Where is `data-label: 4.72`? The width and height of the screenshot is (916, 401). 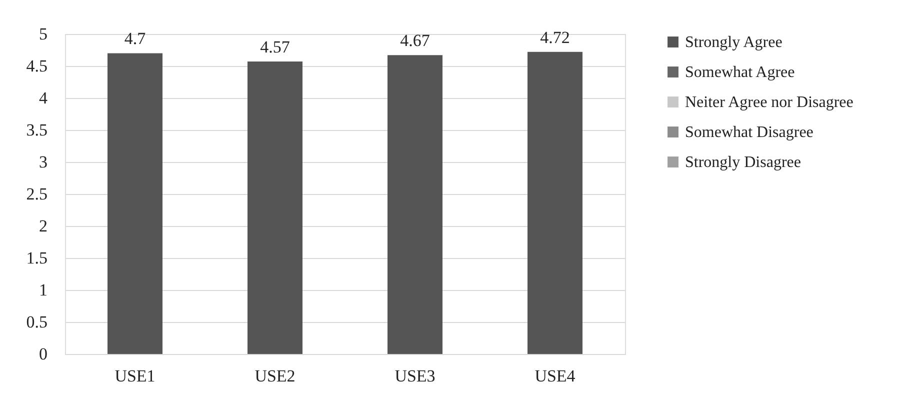 data-label: 4.72 is located at coordinates (555, 37).